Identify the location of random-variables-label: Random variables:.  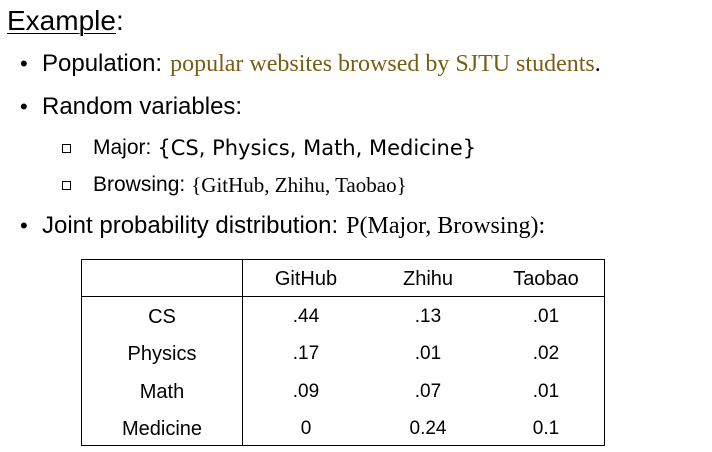
(142, 106).